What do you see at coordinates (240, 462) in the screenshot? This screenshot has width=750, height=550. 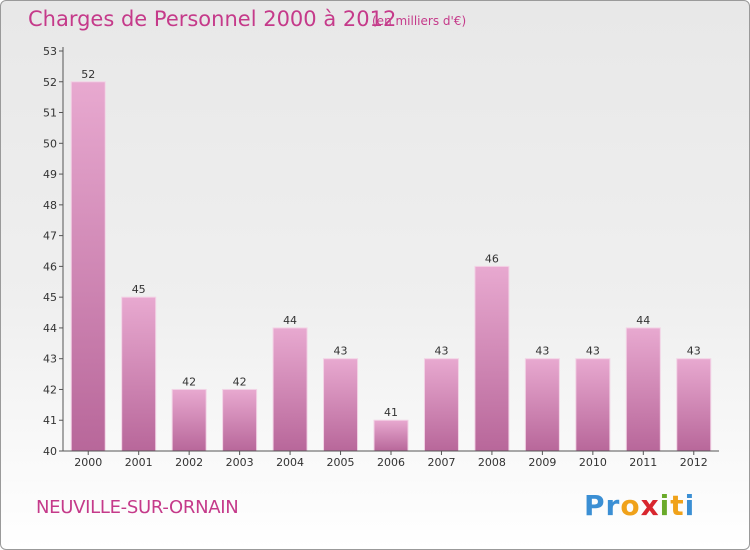 I see `x-tick-label: 2003` at bounding box center [240, 462].